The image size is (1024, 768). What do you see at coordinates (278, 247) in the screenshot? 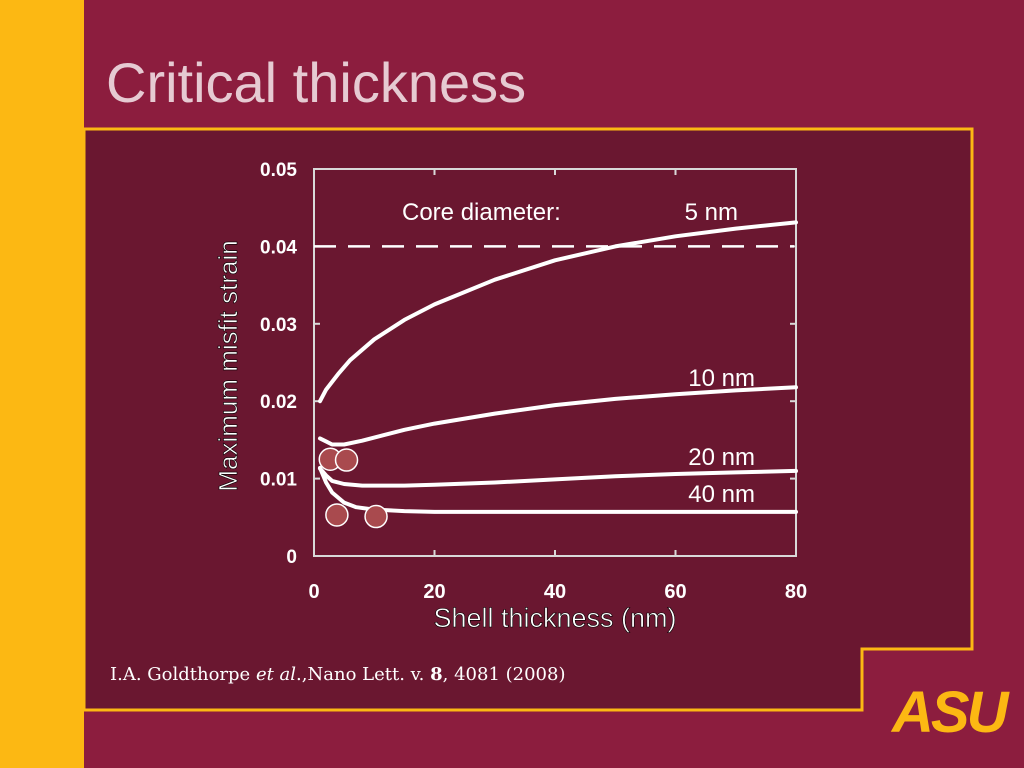
I see `y-tick-label: 0.04` at bounding box center [278, 247].